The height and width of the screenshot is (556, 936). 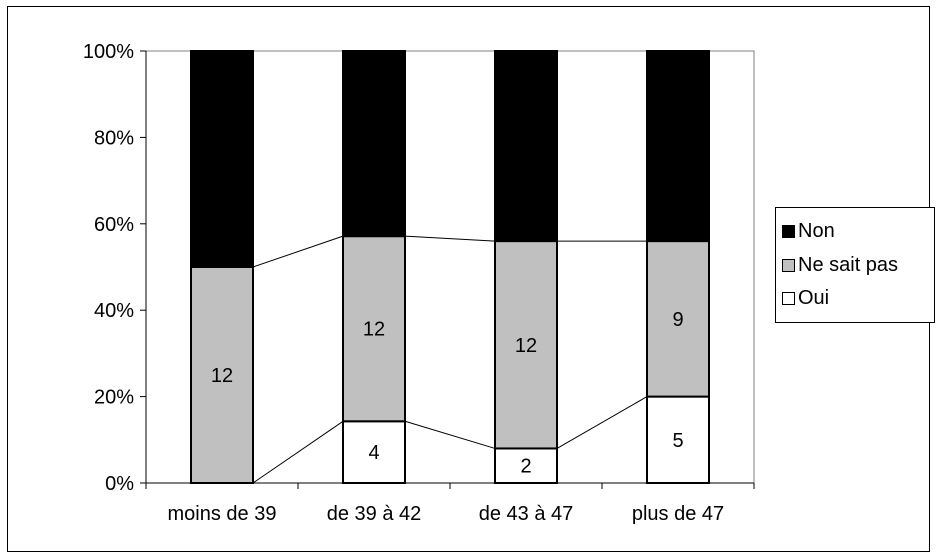 I want to click on bar-label-ne-sait-pas-de-39-a-42: 12, so click(x=374, y=330).